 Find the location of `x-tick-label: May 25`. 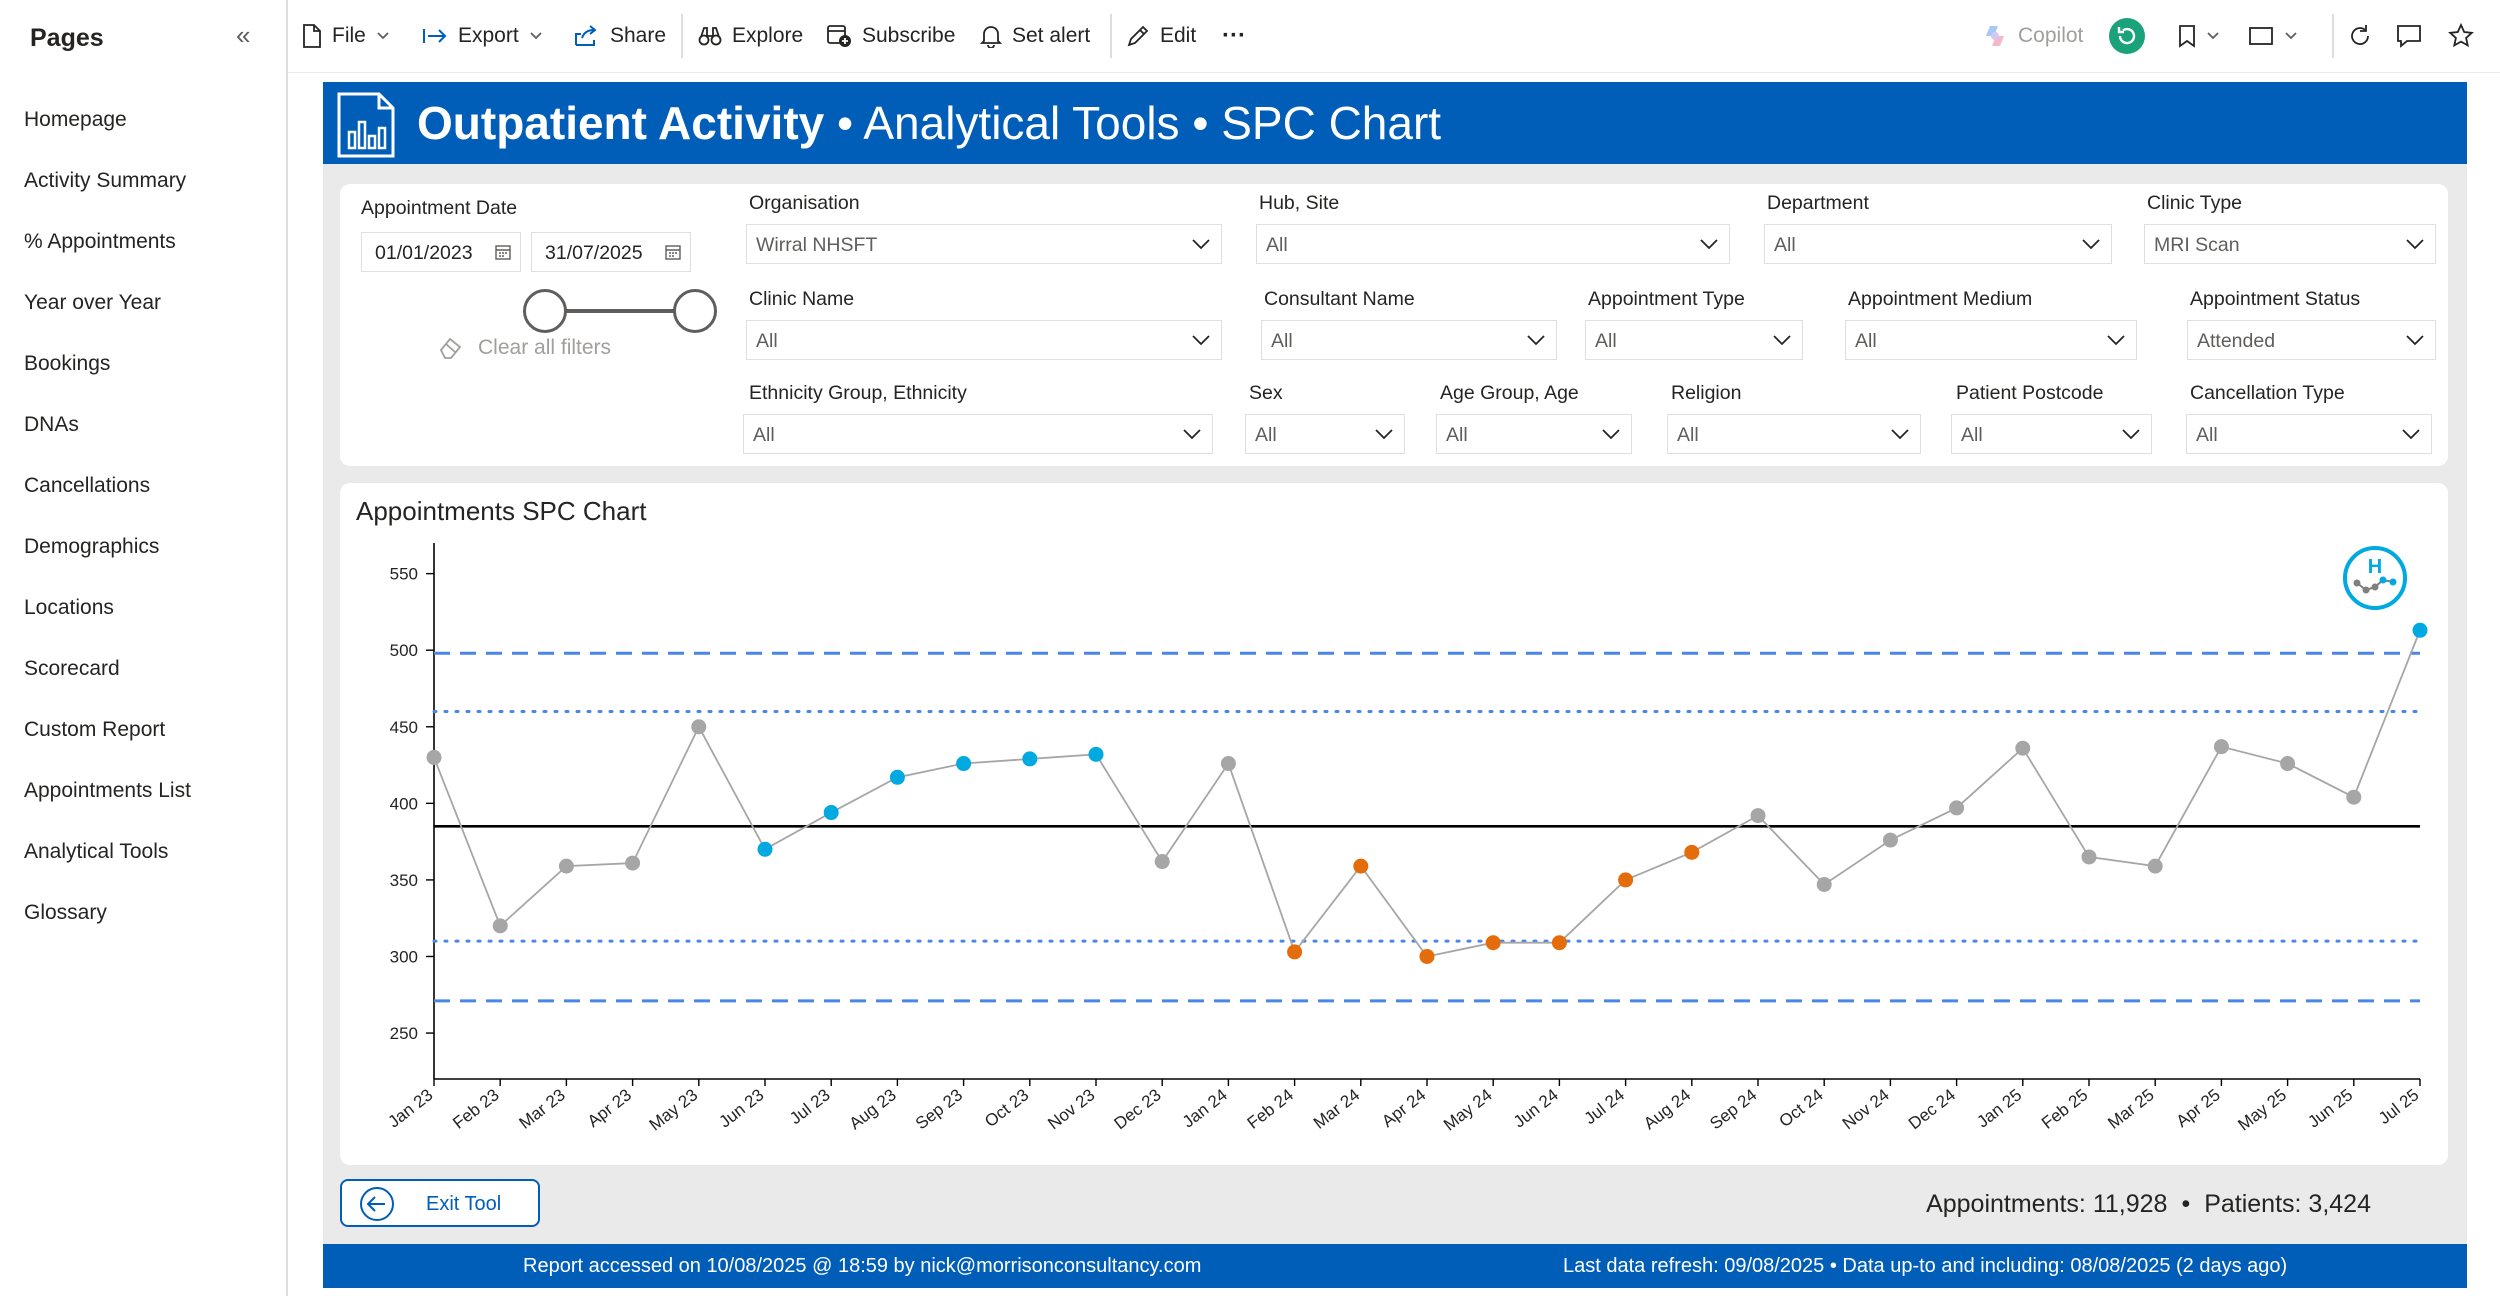

x-tick-label: May 25 is located at coordinates (2262, 1109).